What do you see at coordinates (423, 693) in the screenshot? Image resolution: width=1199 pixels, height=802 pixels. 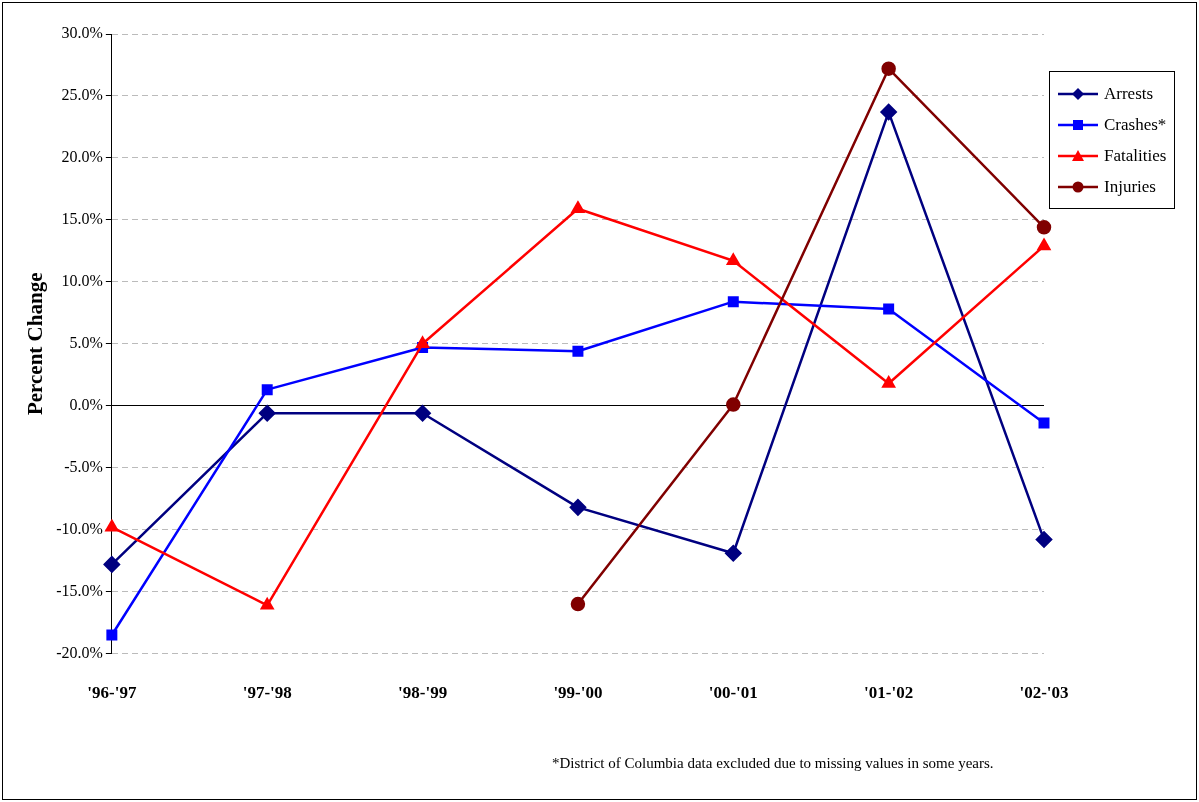 I see `x-tick-label: '98-'99` at bounding box center [423, 693].